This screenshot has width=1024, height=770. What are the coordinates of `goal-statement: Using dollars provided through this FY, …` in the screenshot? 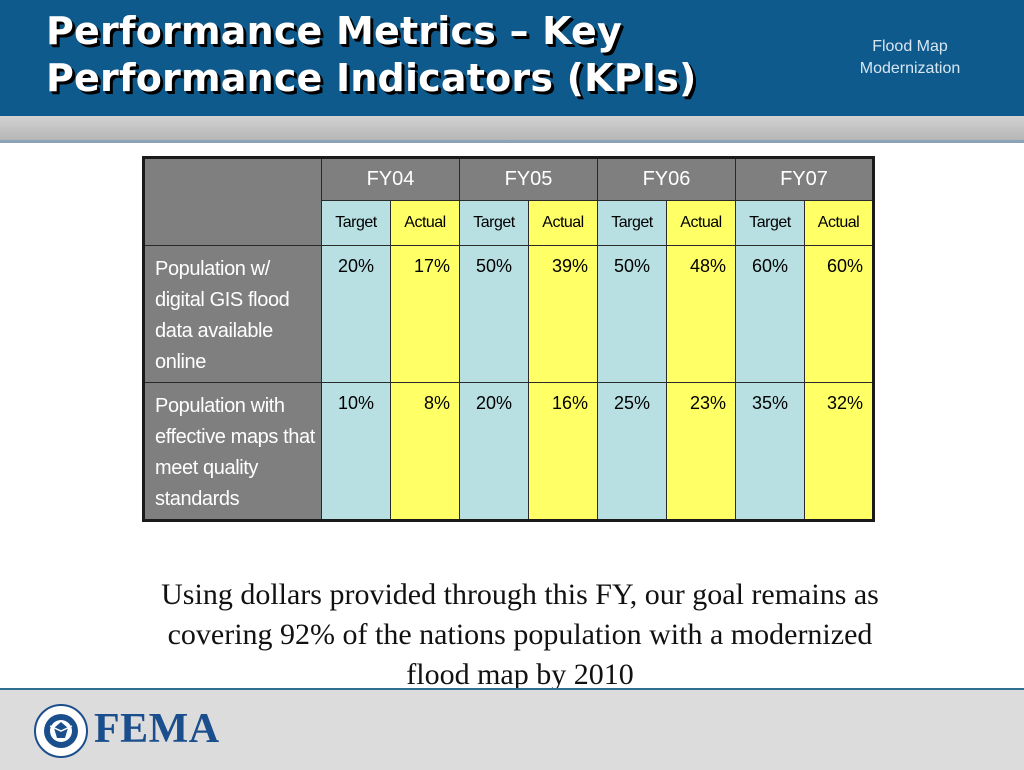 It's located at (520, 634).